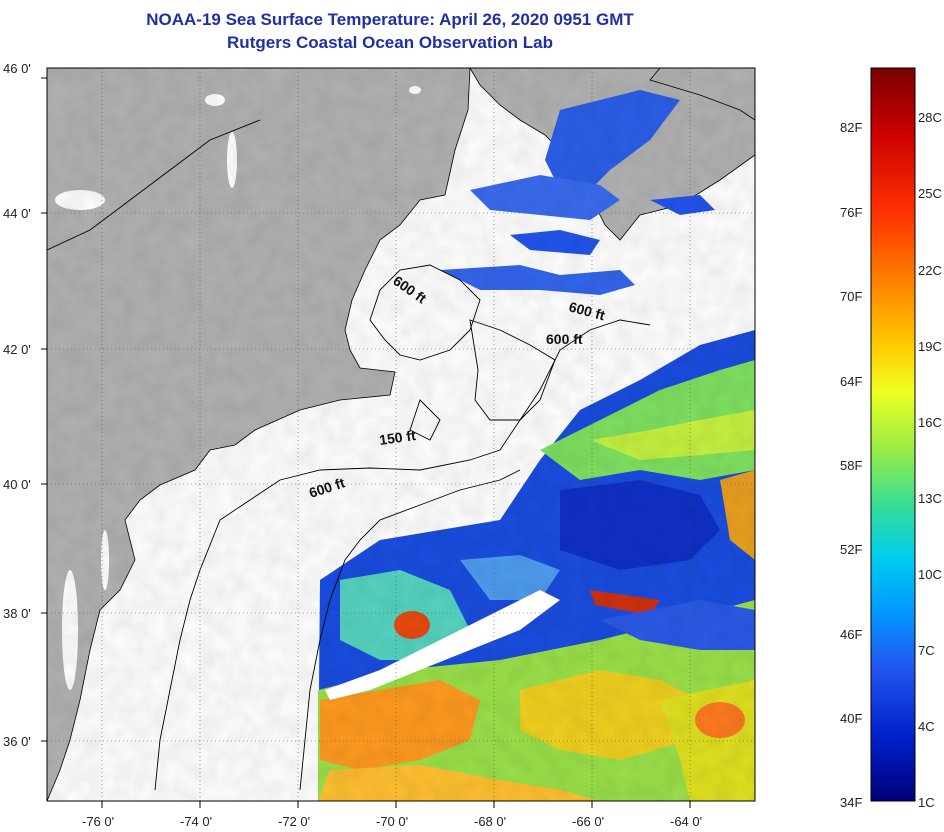  I want to click on colorbar-label-c: 7C, so click(926, 650).